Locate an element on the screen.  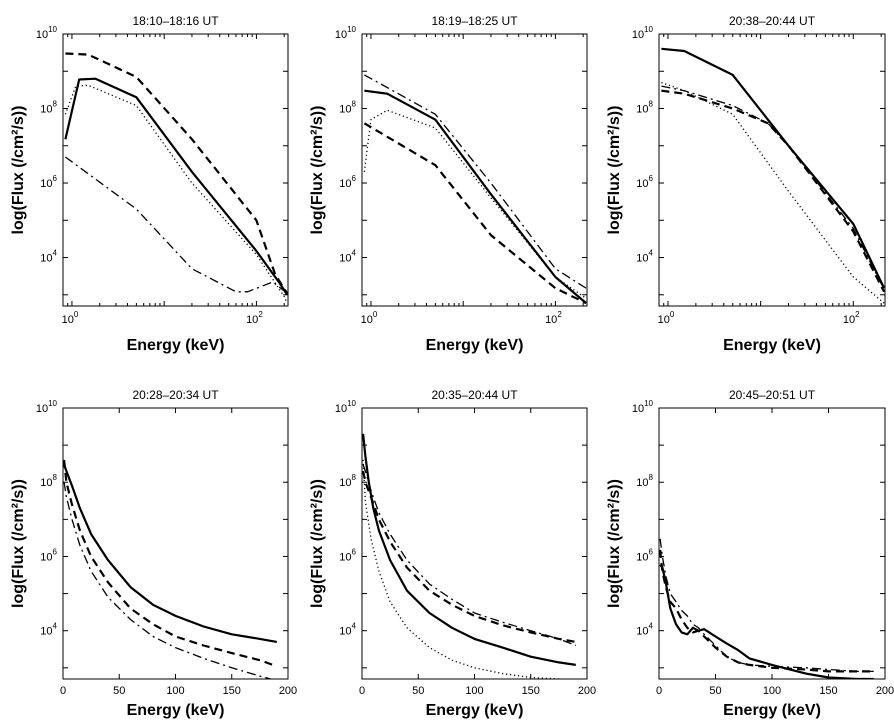
panel-title: 20:28–20:34 UT is located at coordinates (175, 395).